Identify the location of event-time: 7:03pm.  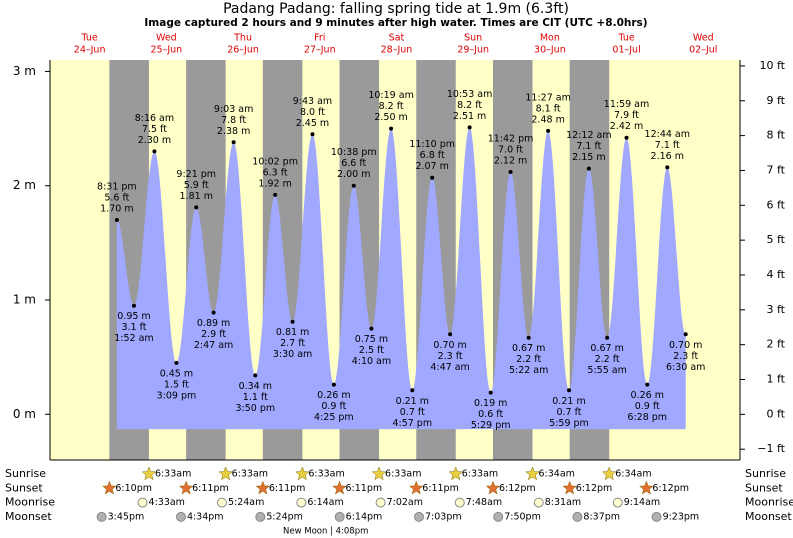
(443, 516).